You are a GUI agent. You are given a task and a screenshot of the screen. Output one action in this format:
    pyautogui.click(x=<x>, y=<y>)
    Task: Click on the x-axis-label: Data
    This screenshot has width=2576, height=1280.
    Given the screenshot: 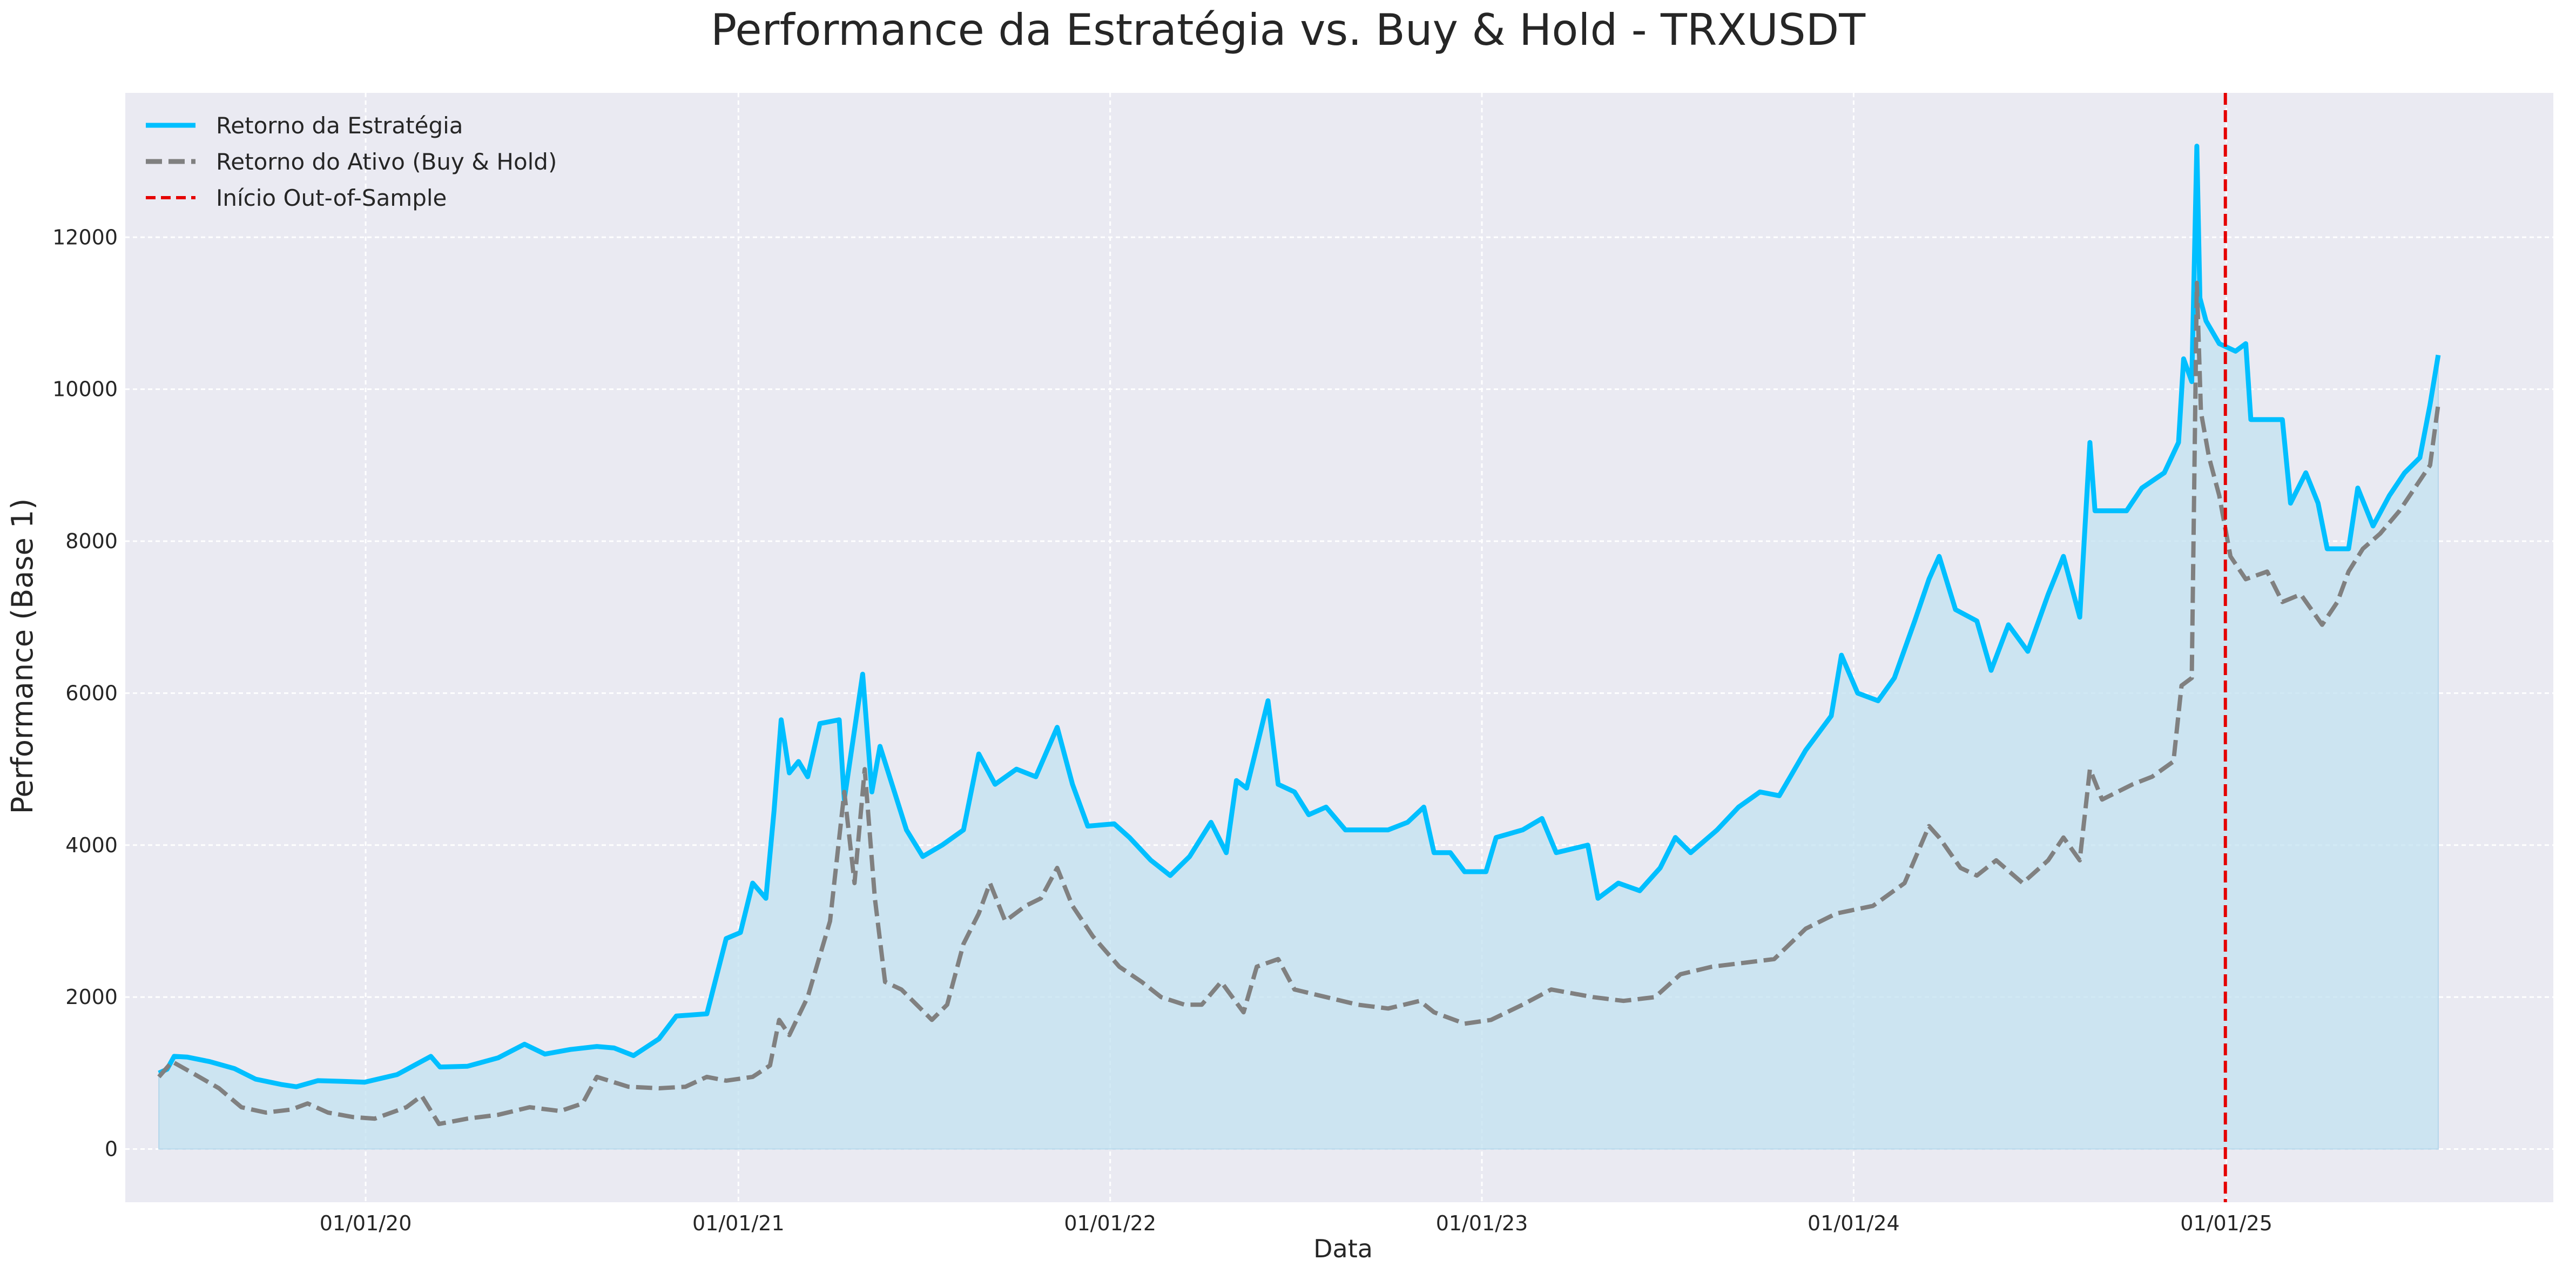 What is the action you would take?
    pyautogui.click(x=1343, y=1248)
    